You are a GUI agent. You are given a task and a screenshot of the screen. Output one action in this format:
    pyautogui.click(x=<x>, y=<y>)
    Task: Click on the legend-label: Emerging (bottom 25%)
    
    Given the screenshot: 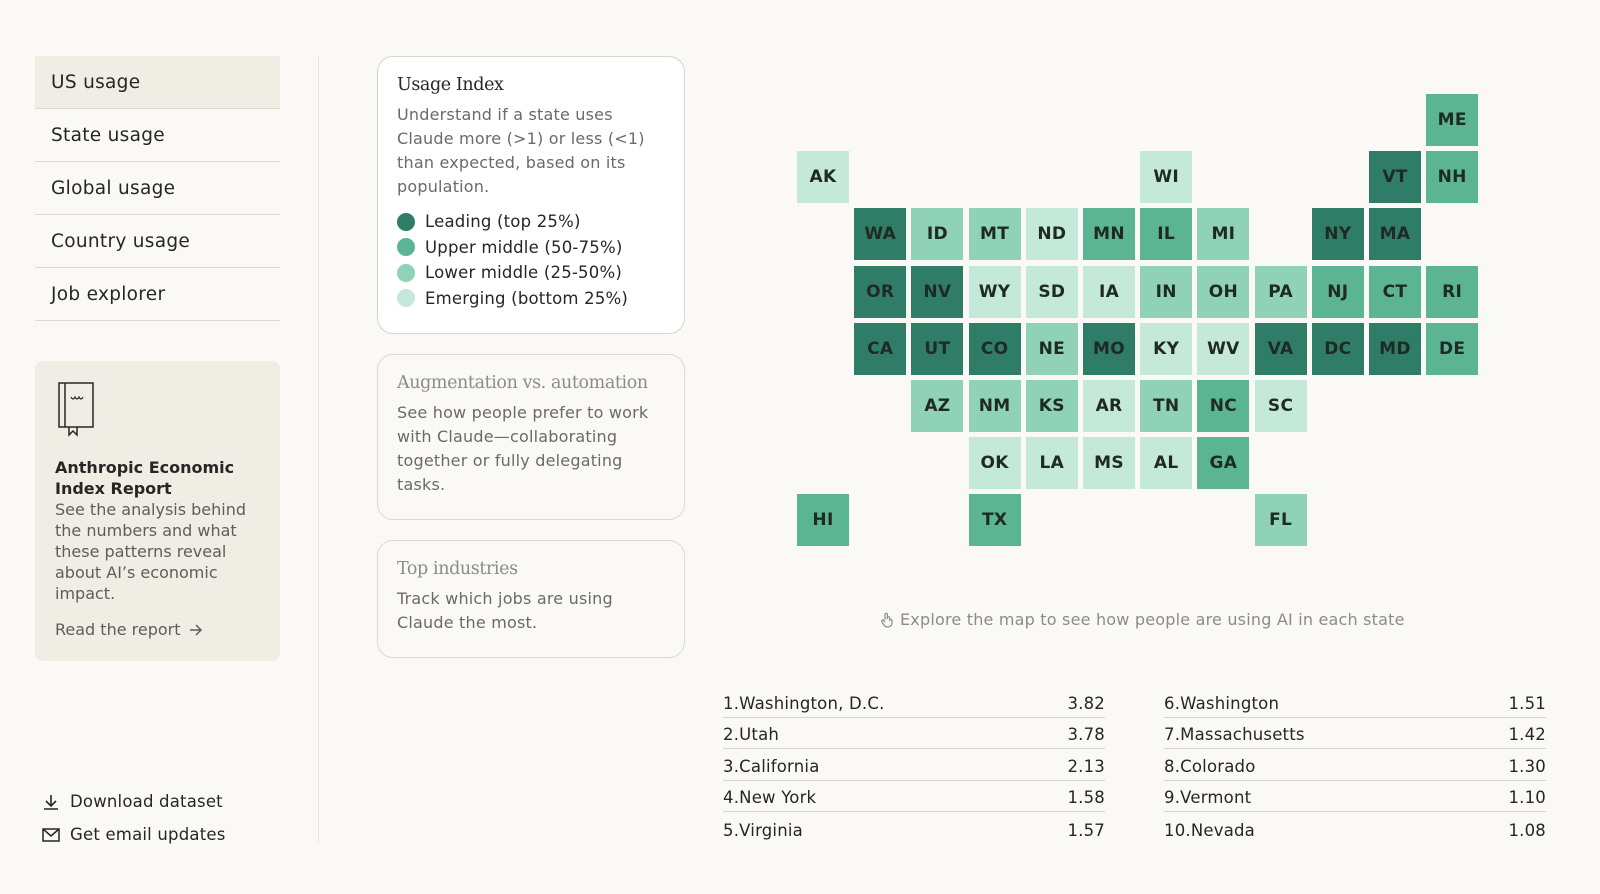 What is the action you would take?
    pyautogui.click(x=527, y=298)
    